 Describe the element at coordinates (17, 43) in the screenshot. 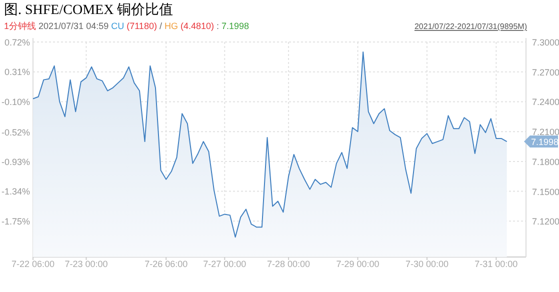

I see `y2-tick-label: 0.72%` at that location.